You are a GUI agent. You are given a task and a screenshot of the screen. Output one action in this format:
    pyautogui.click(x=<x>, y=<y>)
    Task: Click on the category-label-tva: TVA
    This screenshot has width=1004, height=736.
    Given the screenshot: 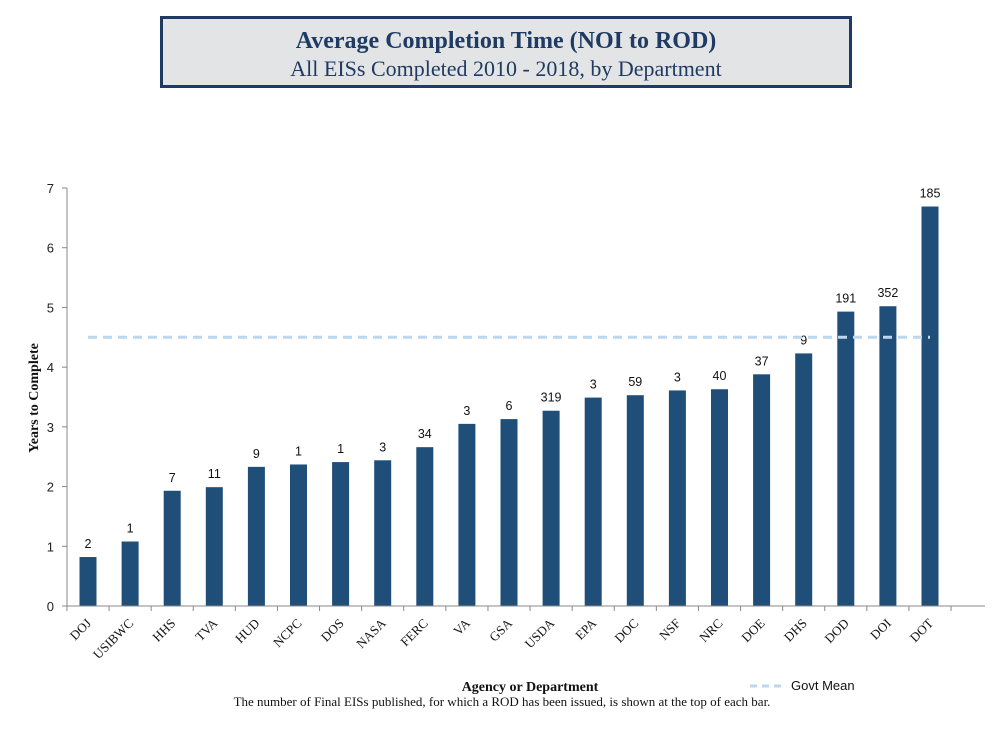 What is the action you would take?
    pyautogui.click(x=206, y=629)
    